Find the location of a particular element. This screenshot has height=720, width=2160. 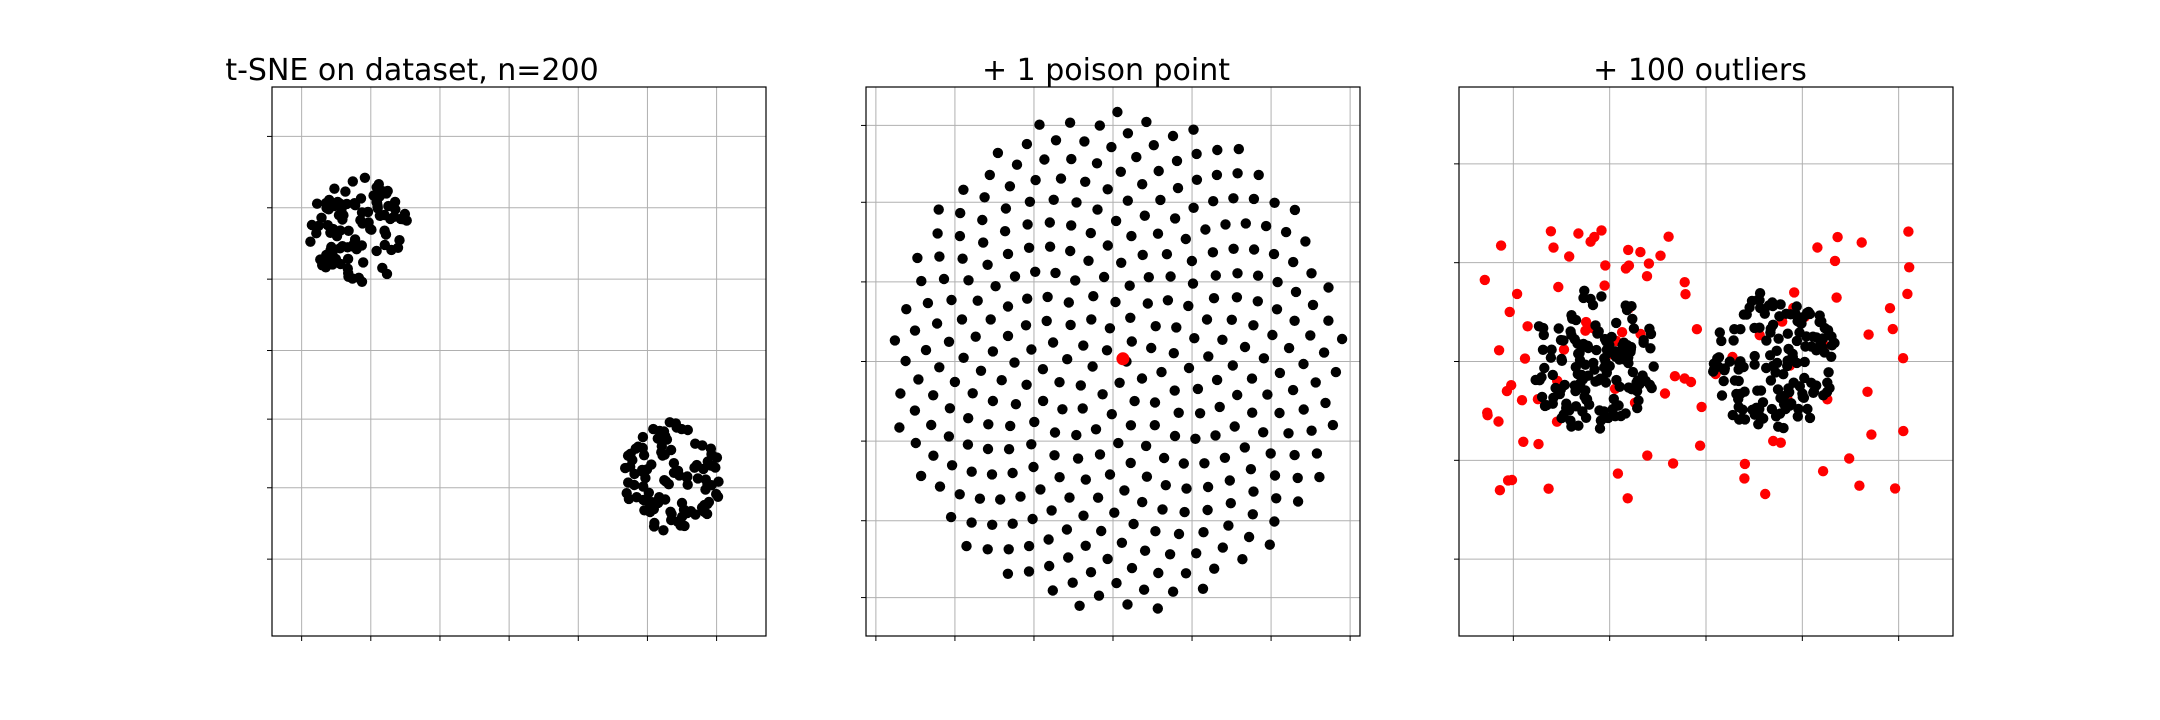

panel-title: + 100 outliers is located at coordinates (1700, 70).